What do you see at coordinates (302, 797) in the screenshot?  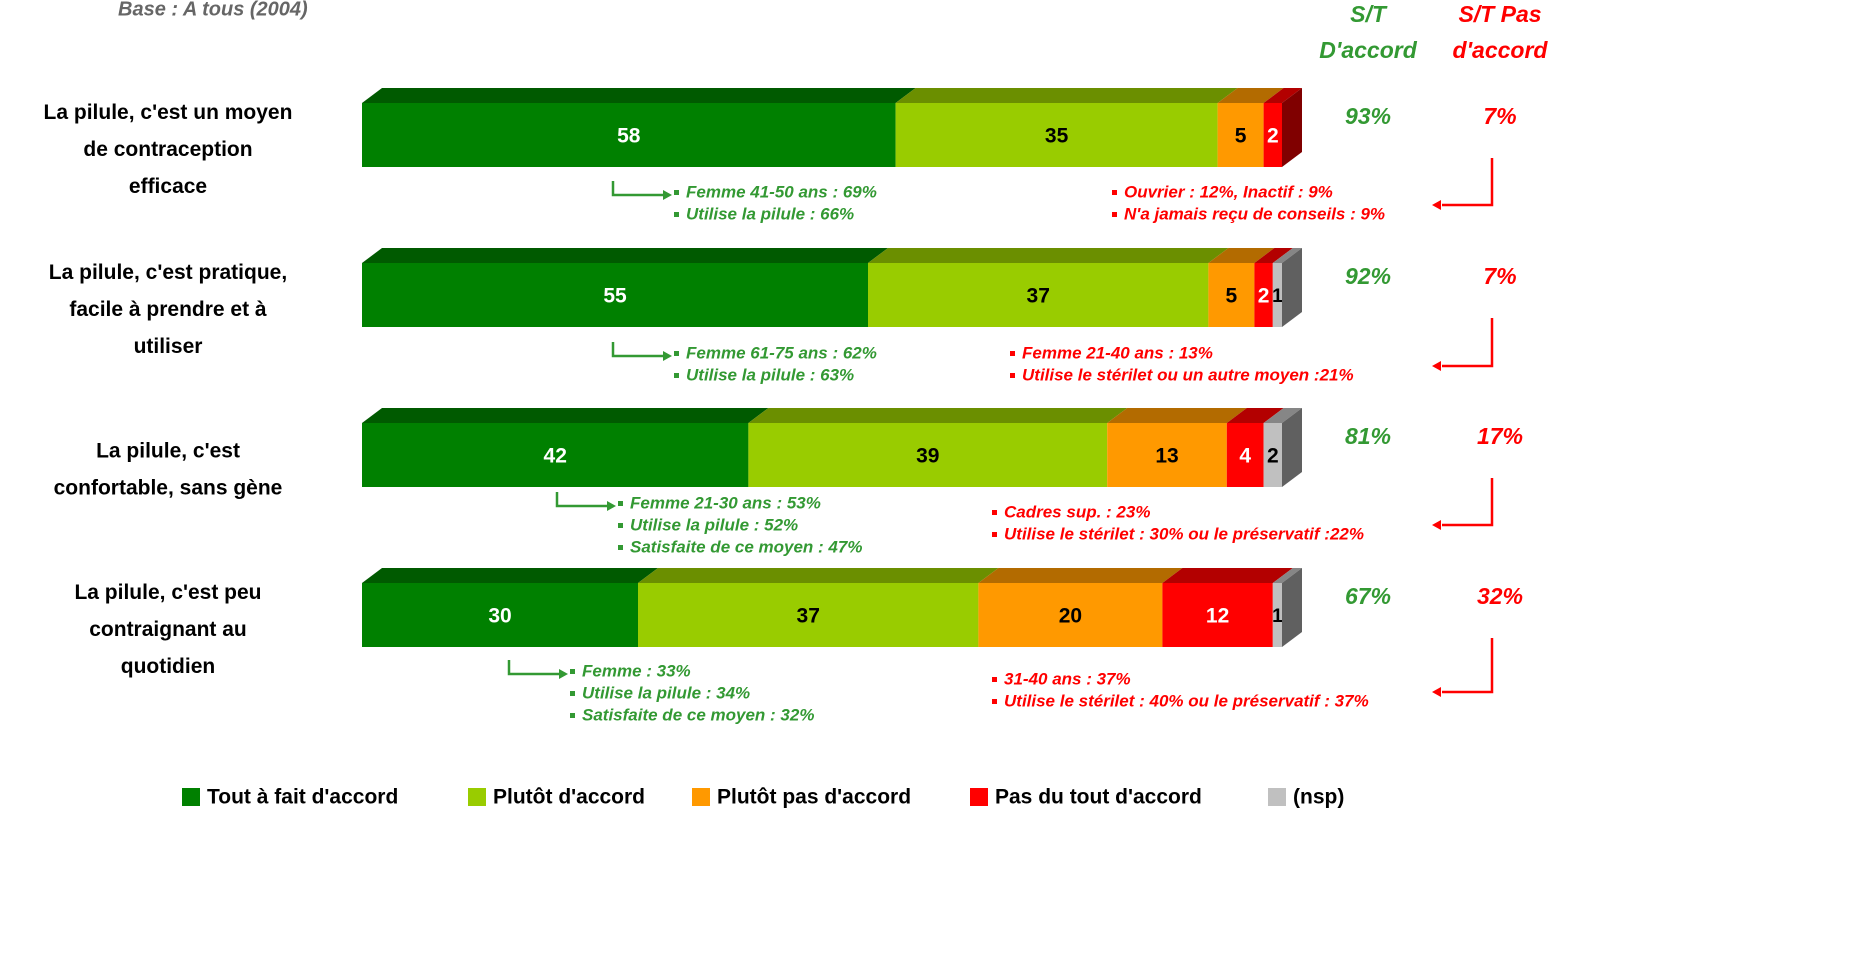 I see `legend-label: Tout à fait d'accord` at bounding box center [302, 797].